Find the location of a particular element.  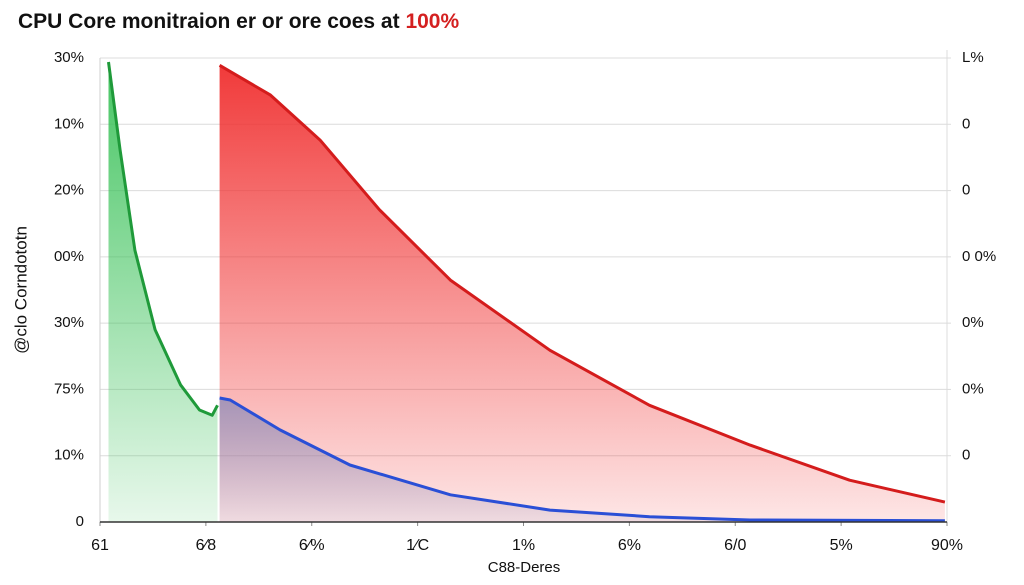

x-tick-label: 5% is located at coordinates (841, 545).